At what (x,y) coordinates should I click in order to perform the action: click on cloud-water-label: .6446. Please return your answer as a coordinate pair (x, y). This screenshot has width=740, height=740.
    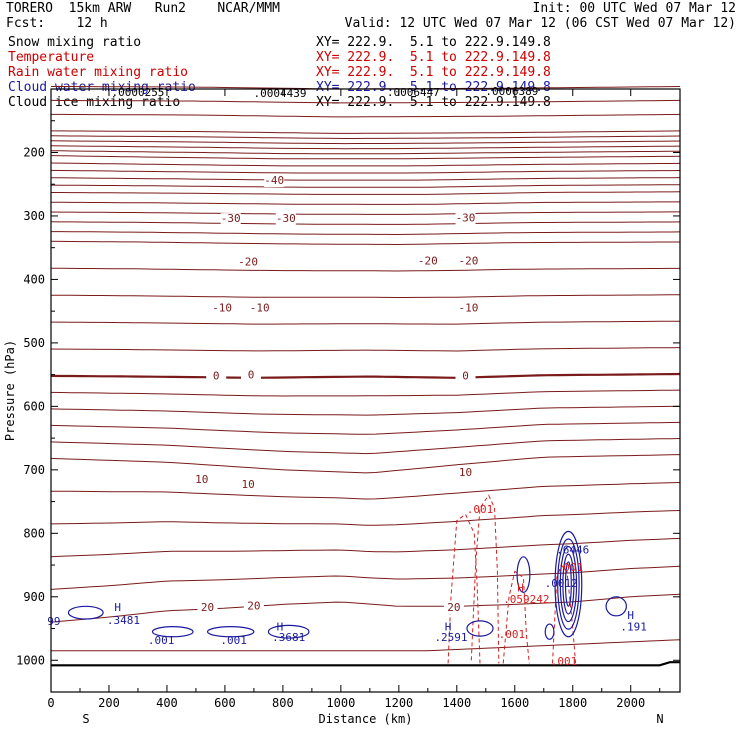
    Looking at the image, I should click on (572, 549).